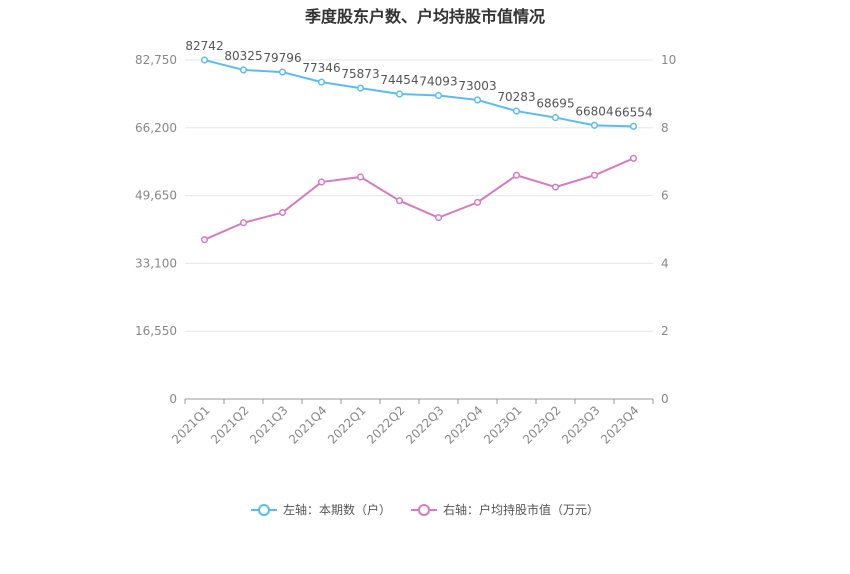  Describe the element at coordinates (336, 510) in the screenshot. I see `legend-label: 左轴：本期数（户）` at that location.